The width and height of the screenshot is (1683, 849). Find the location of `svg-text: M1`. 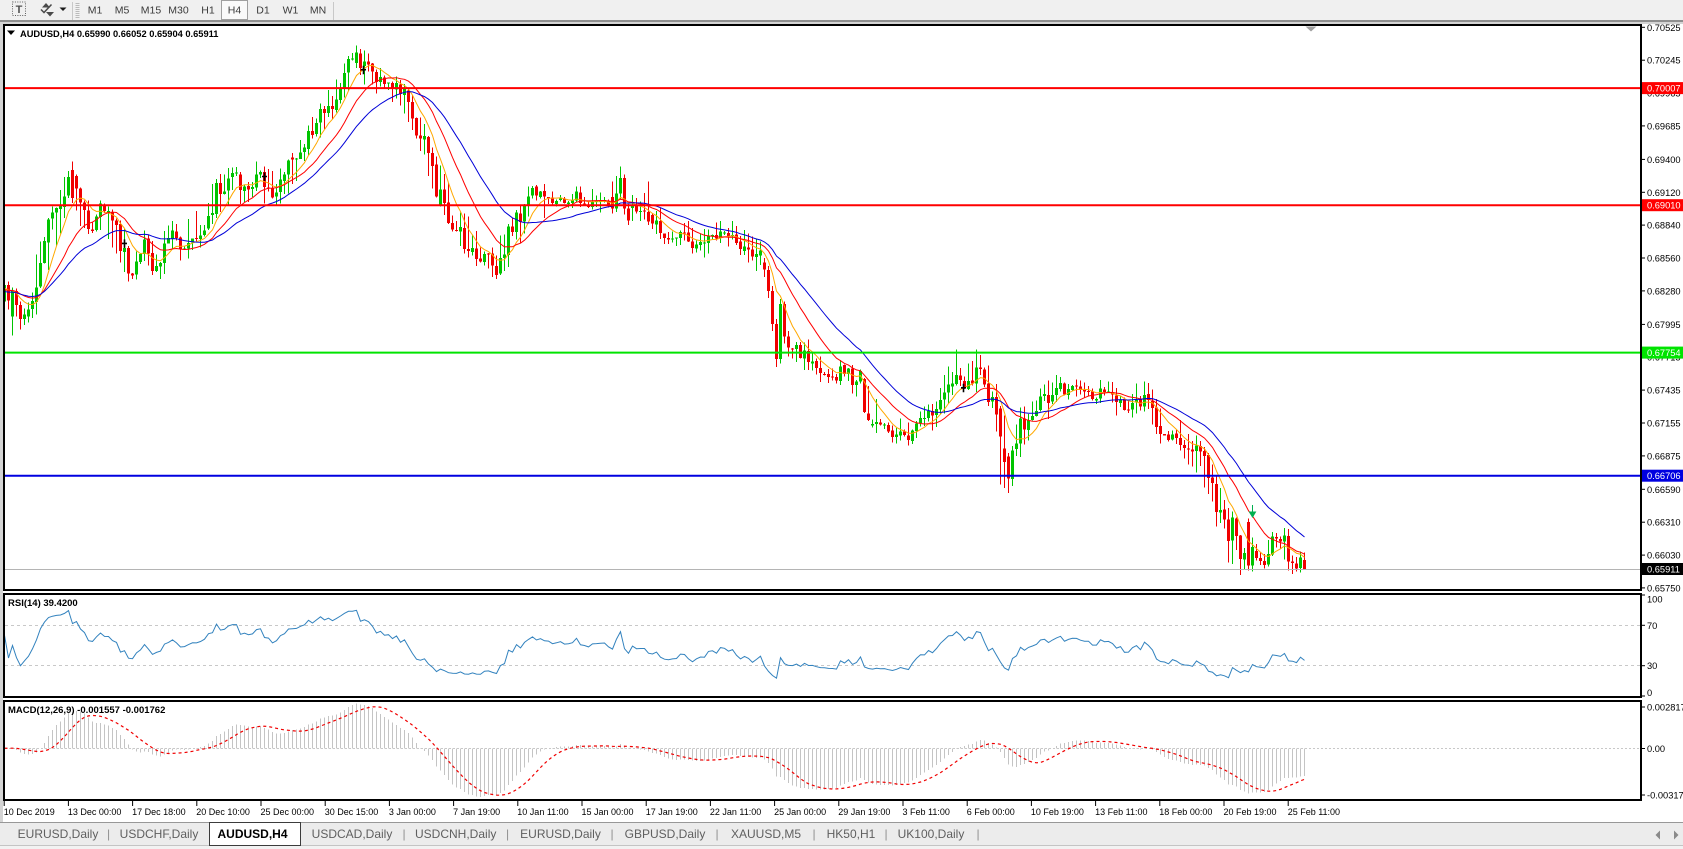

svg-text: M1 is located at coordinates (95, 11).